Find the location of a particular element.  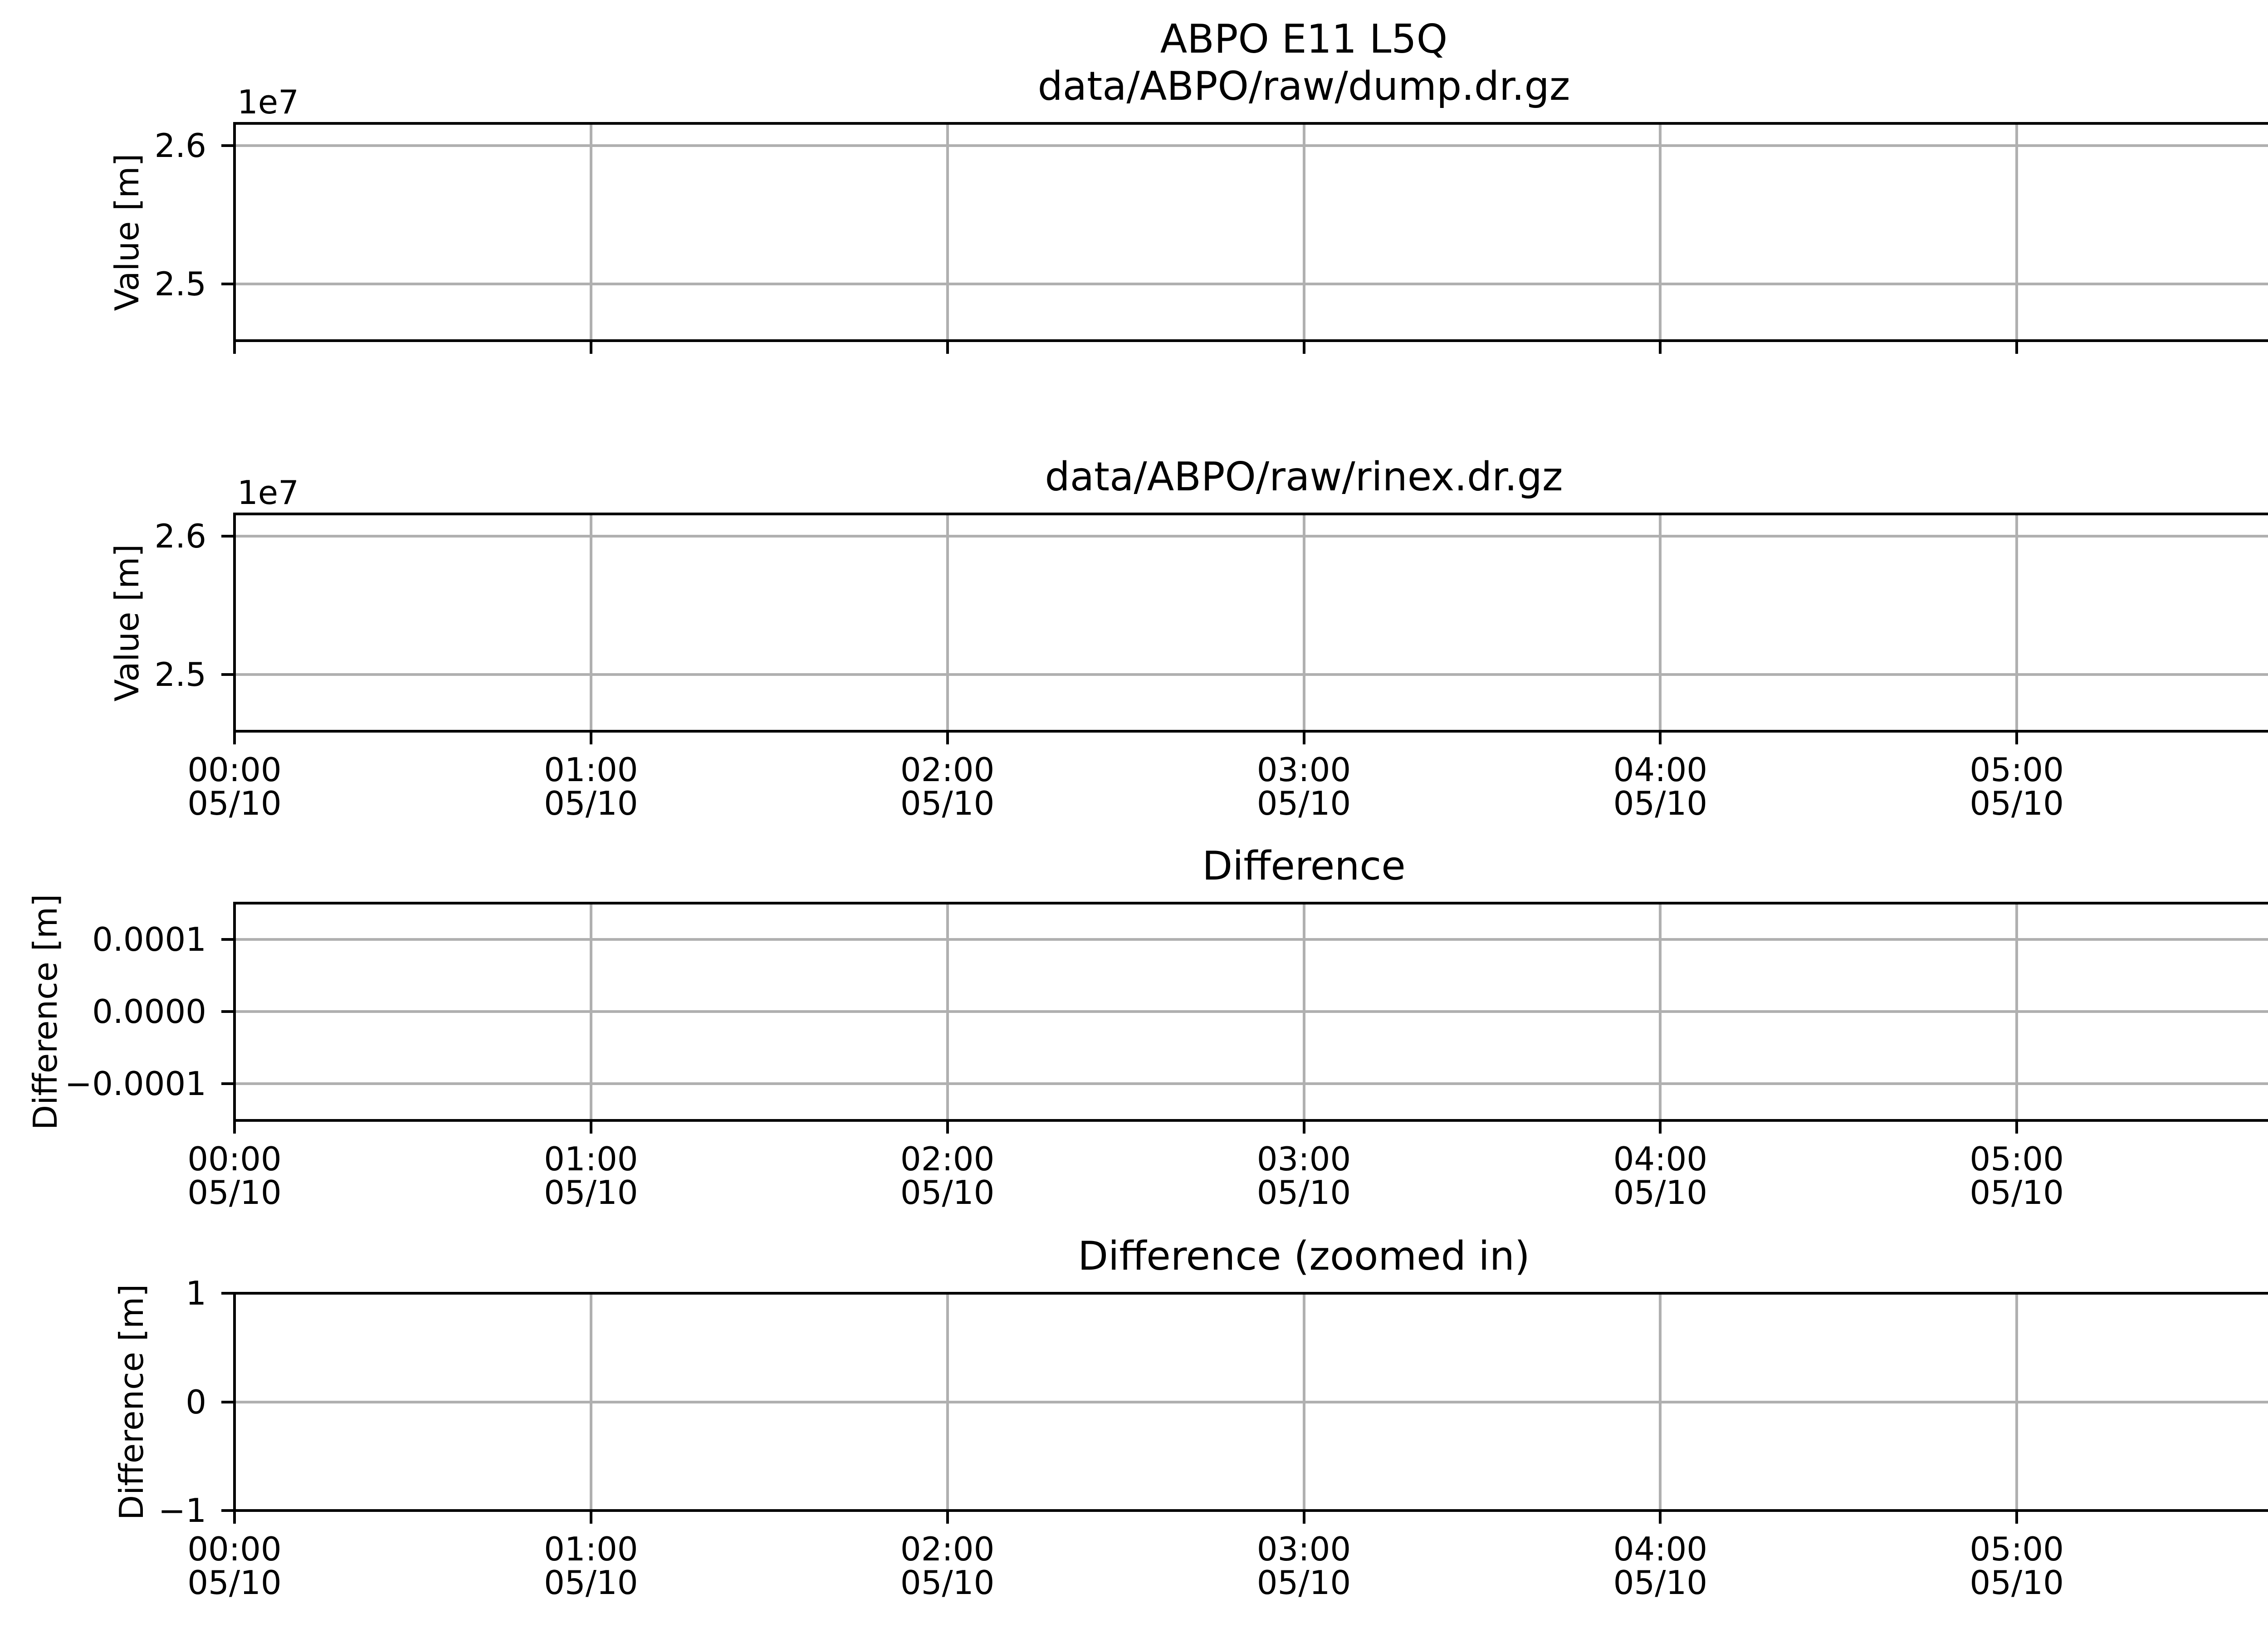

y-tick-label: 0.0001 is located at coordinates (149, 939).